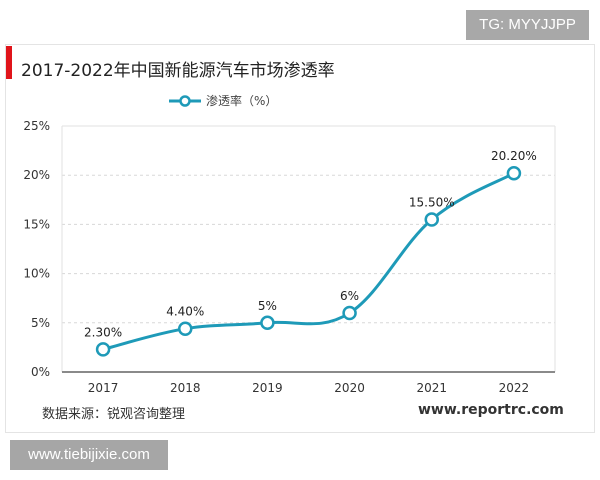 The height and width of the screenshot is (480, 600). I want to click on data-value-label: 20.20%, so click(514, 156).